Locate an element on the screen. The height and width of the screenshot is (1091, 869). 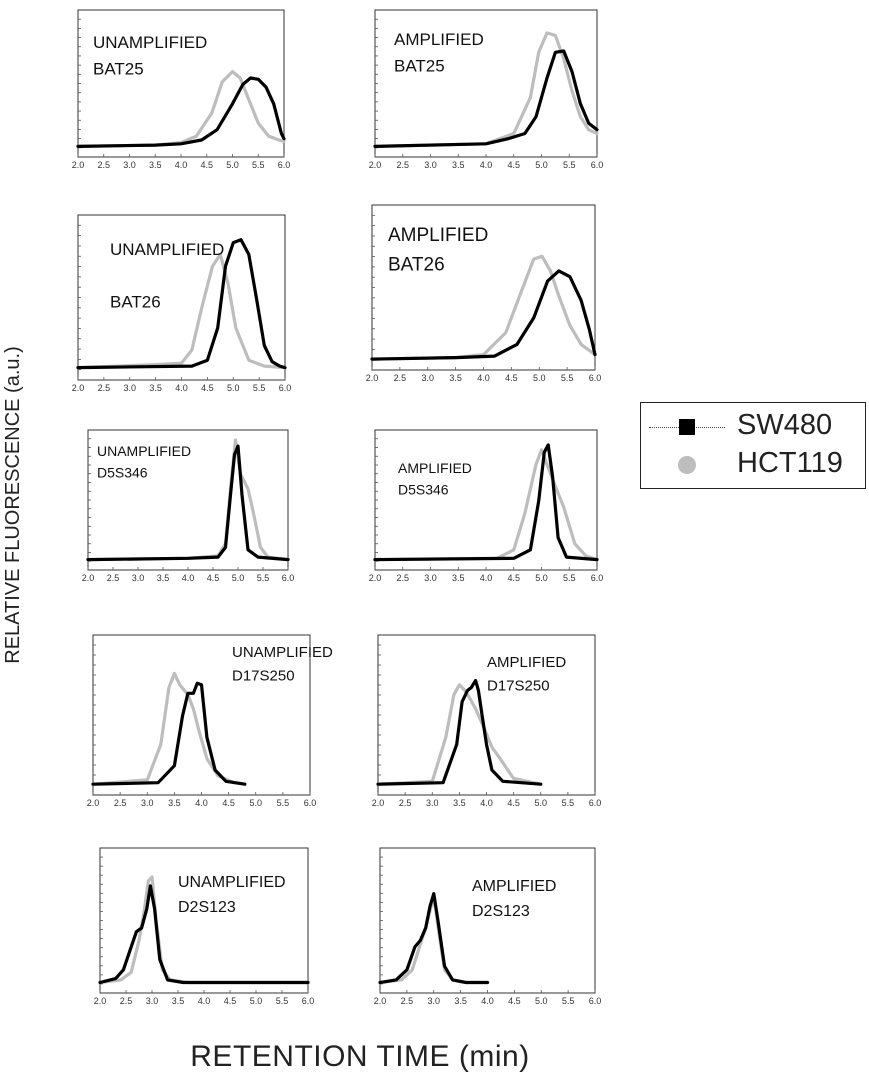
panel-label: D17S250 is located at coordinates (263, 675).